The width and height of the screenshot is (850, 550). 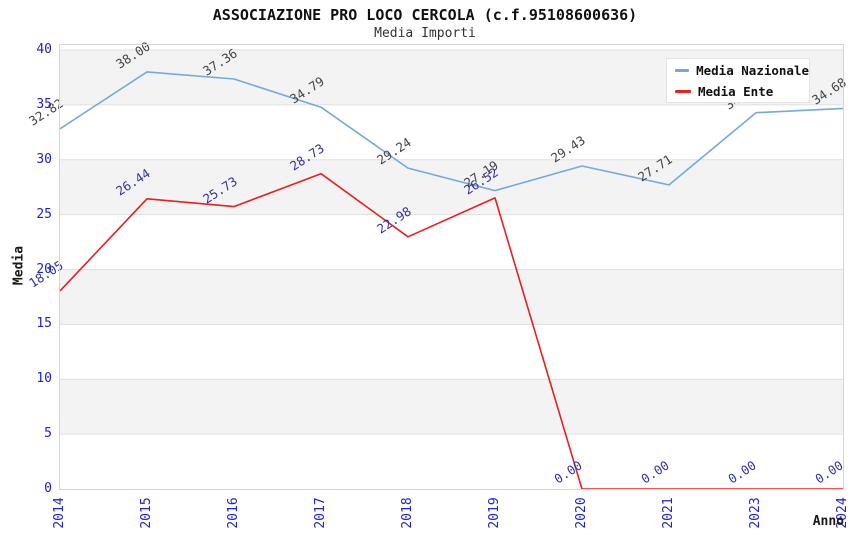 What do you see at coordinates (668, 513) in the screenshot?
I see `x-tick-label: 2021` at bounding box center [668, 513].